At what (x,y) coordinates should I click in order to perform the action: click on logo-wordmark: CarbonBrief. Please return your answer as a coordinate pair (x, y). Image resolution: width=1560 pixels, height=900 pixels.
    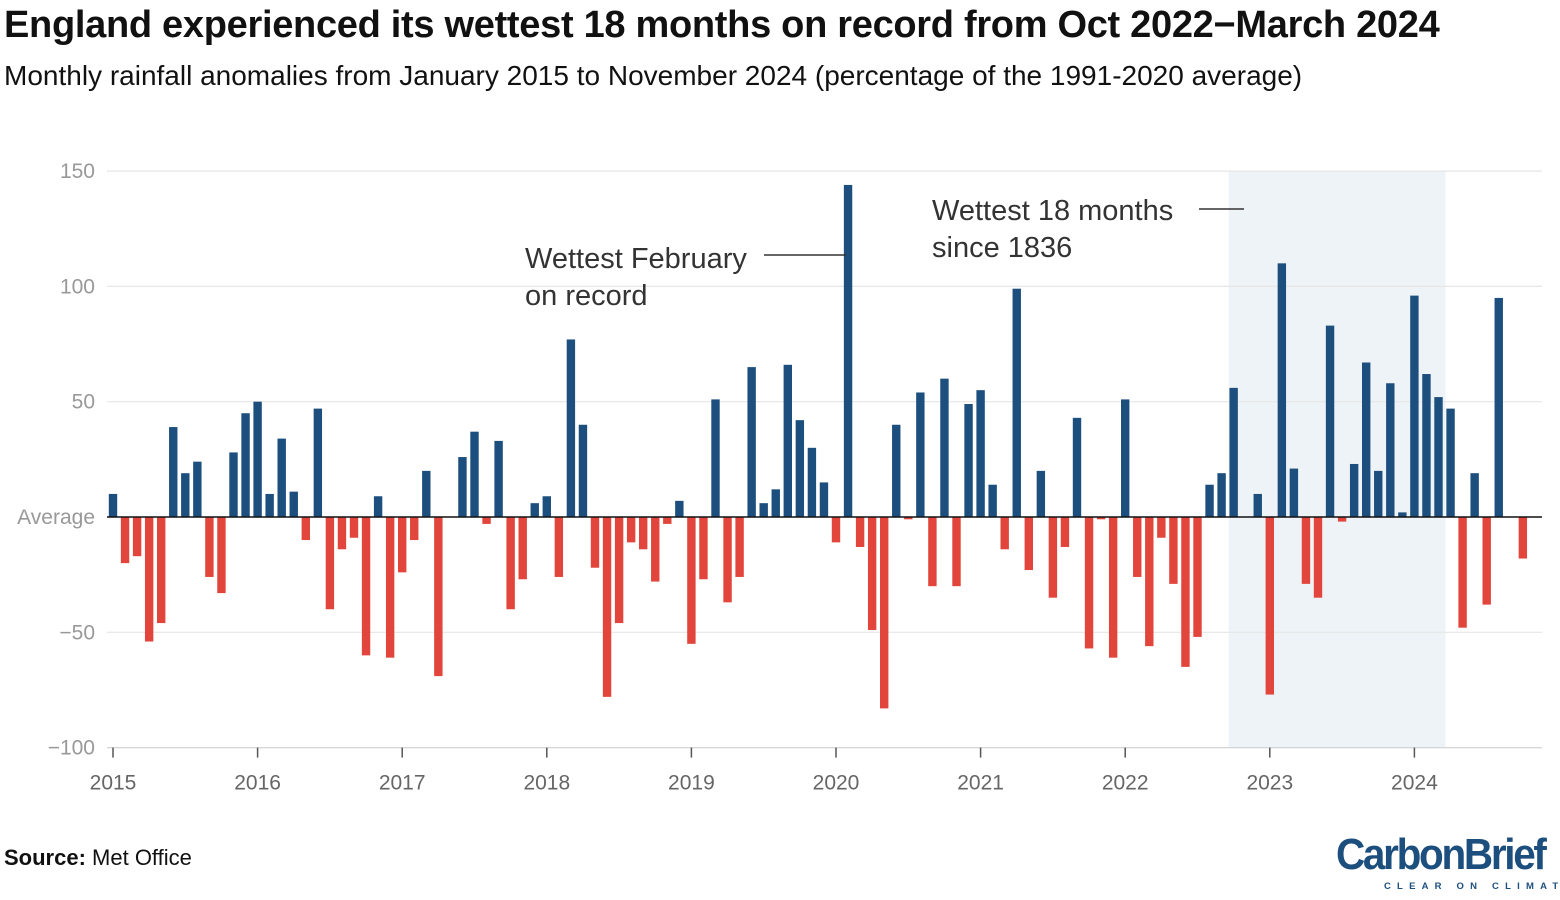
    Looking at the image, I should click on (1441, 854).